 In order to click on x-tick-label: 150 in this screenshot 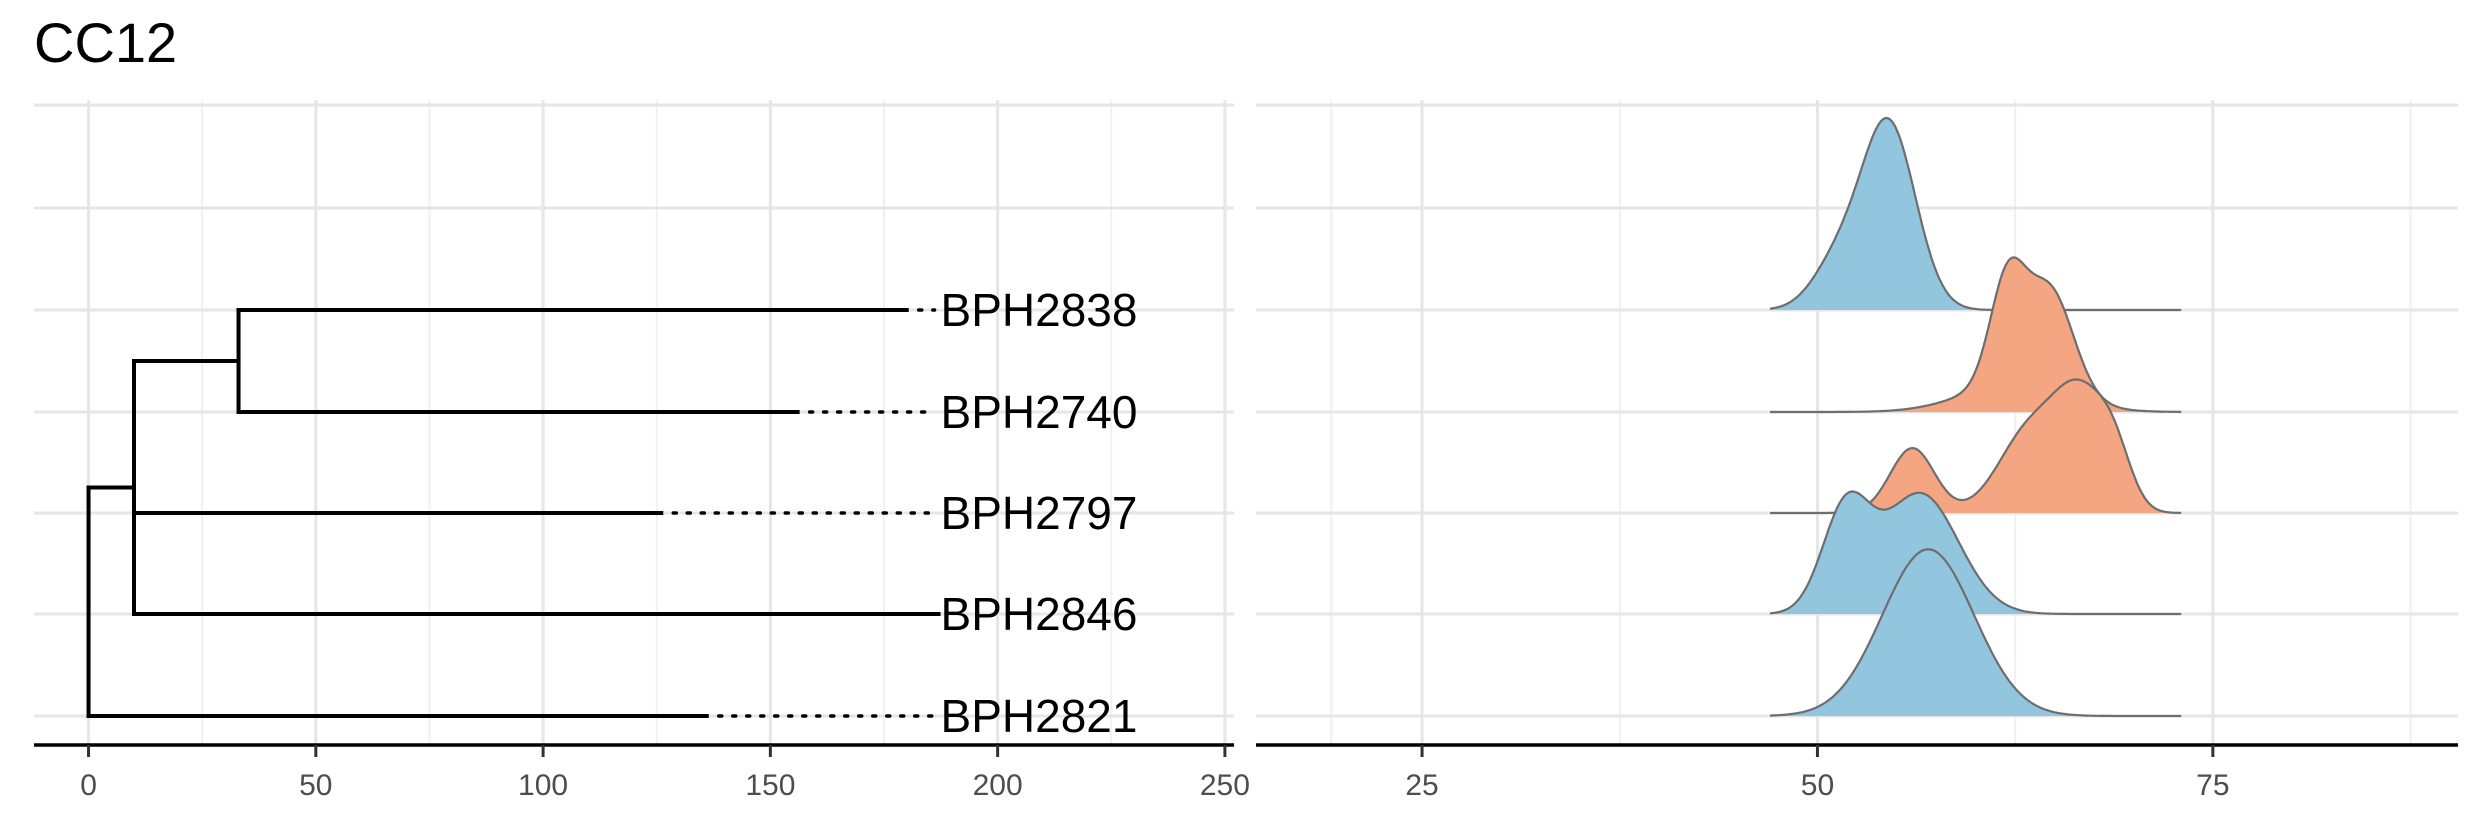, I will do `click(770, 785)`.